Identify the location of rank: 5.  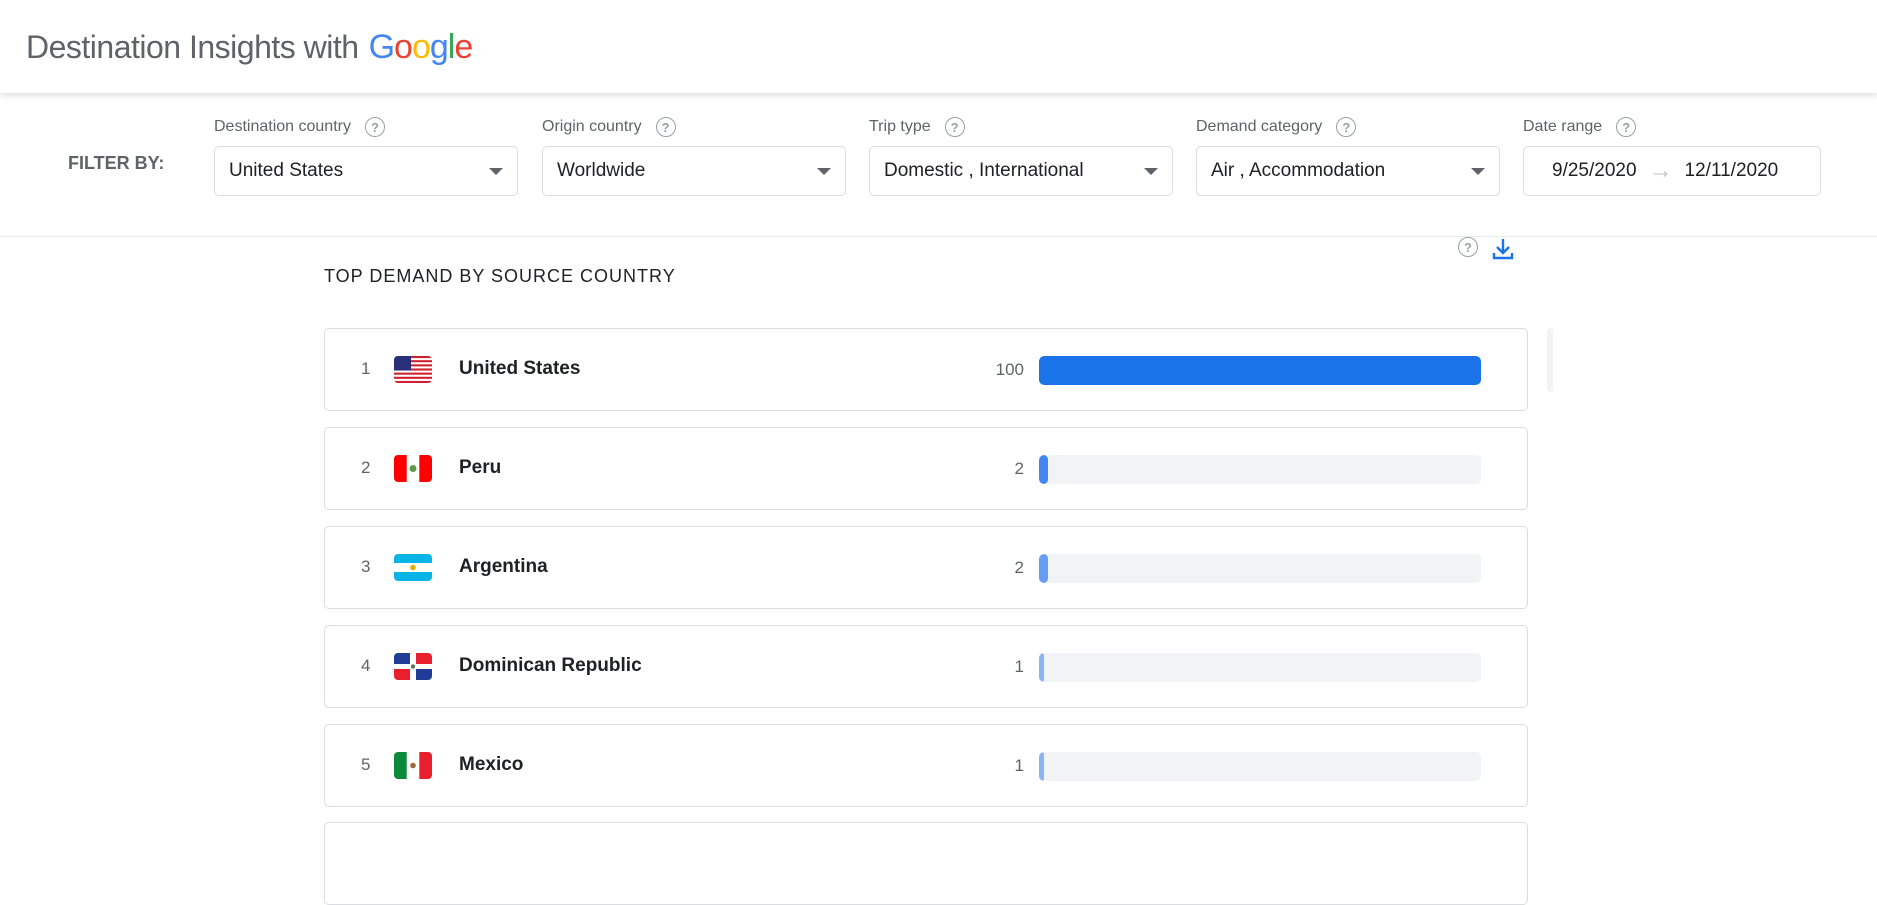
(366, 764).